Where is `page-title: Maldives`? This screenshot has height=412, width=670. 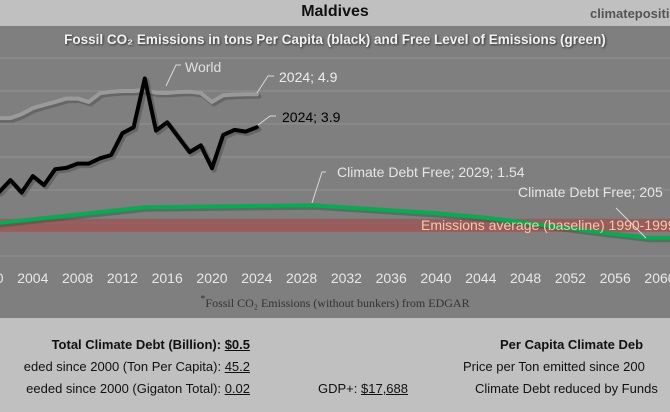
page-title: Maldives is located at coordinates (335, 11).